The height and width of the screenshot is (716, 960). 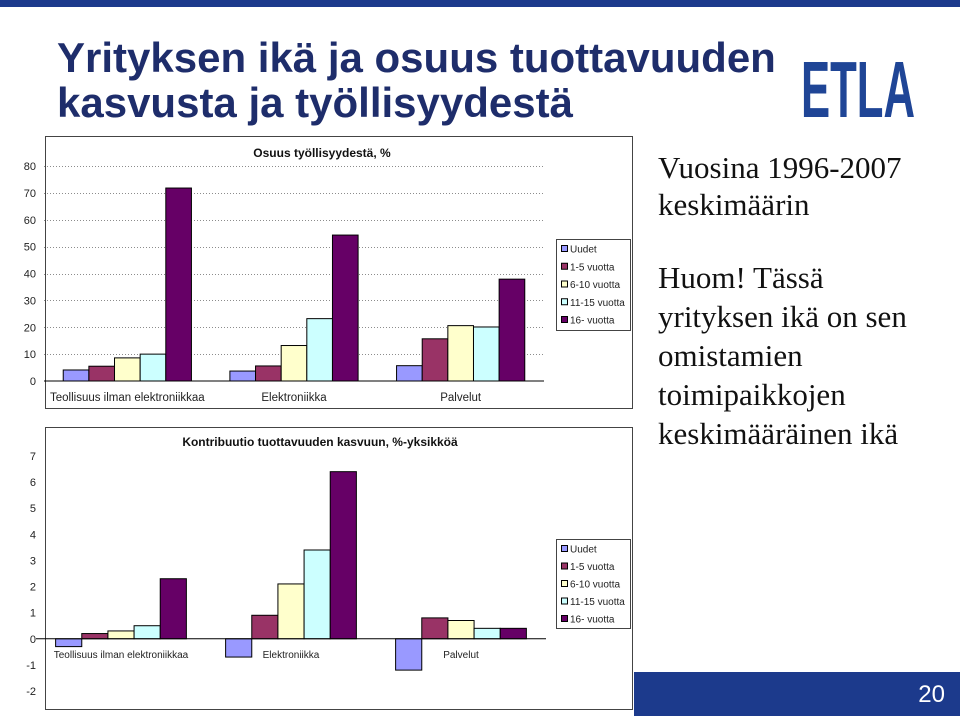 What do you see at coordinates (931, 694) in the screenshot?
I see `page-number: 20` at bounding box center [931, 694].